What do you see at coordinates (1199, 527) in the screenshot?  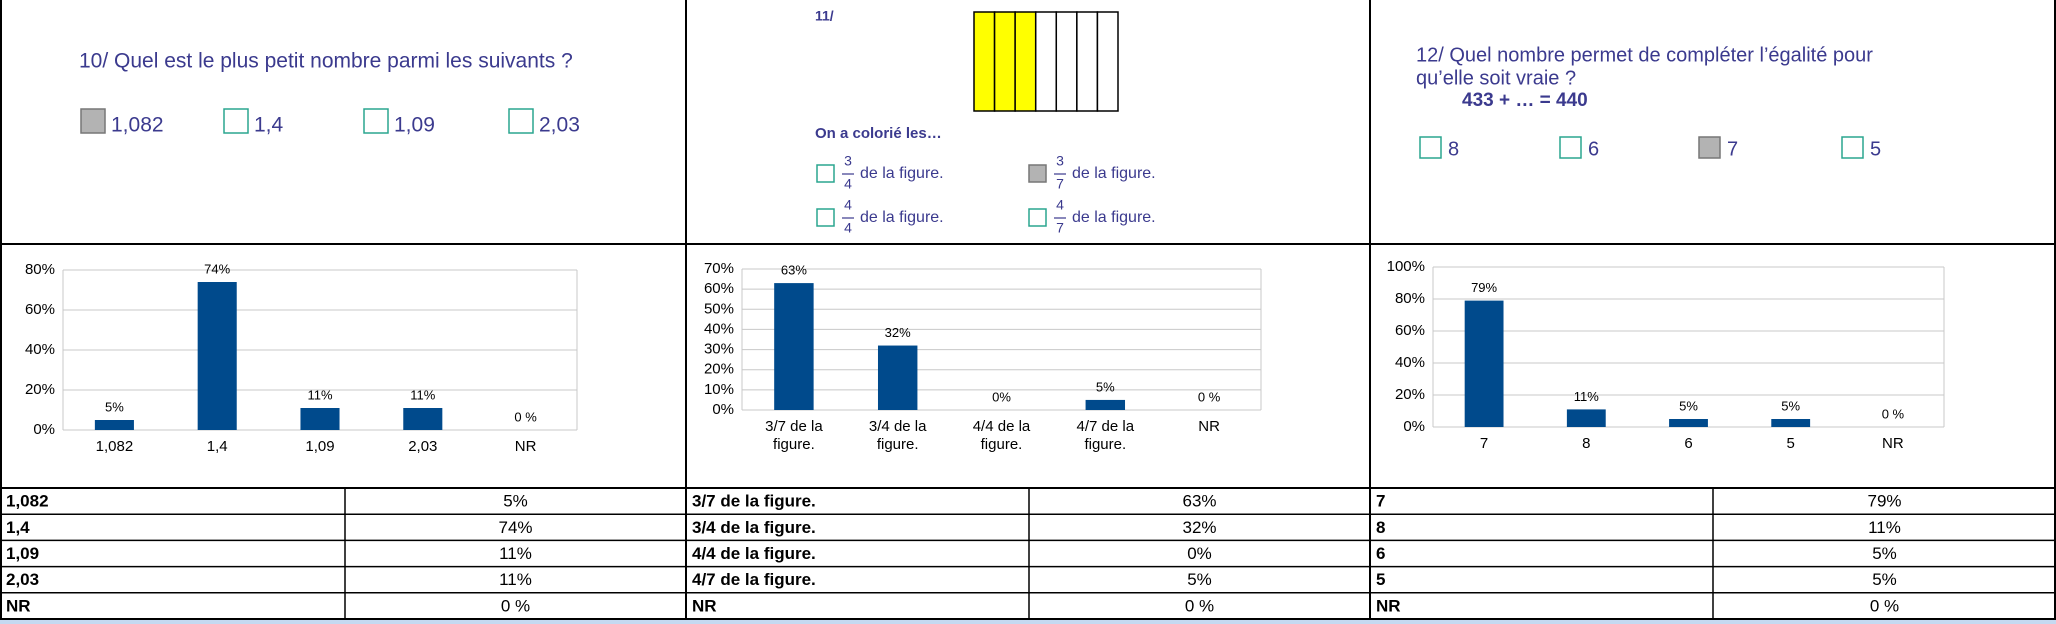 I see `table-value: 32%` at bounding box center [1199, 527].